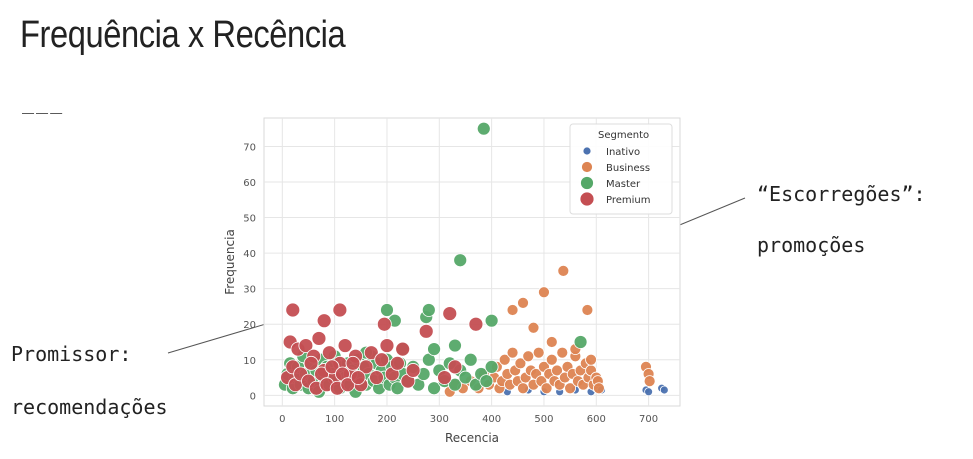 This screenshot has width=973, height=459. Describe the element at coordinates (623, 152) in the screenshot. I see `legend-label-inativo: Inativo` at that location.